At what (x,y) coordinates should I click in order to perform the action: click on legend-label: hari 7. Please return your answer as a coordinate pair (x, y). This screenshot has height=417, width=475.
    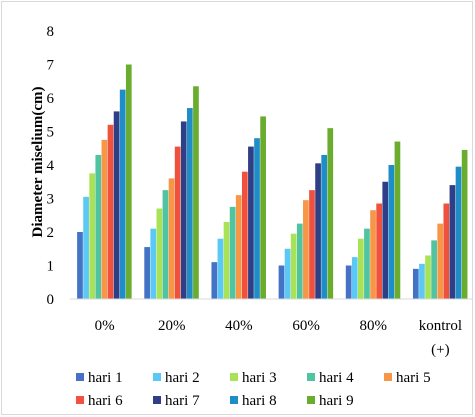
    Looking at the image, I should click on (182, 401).